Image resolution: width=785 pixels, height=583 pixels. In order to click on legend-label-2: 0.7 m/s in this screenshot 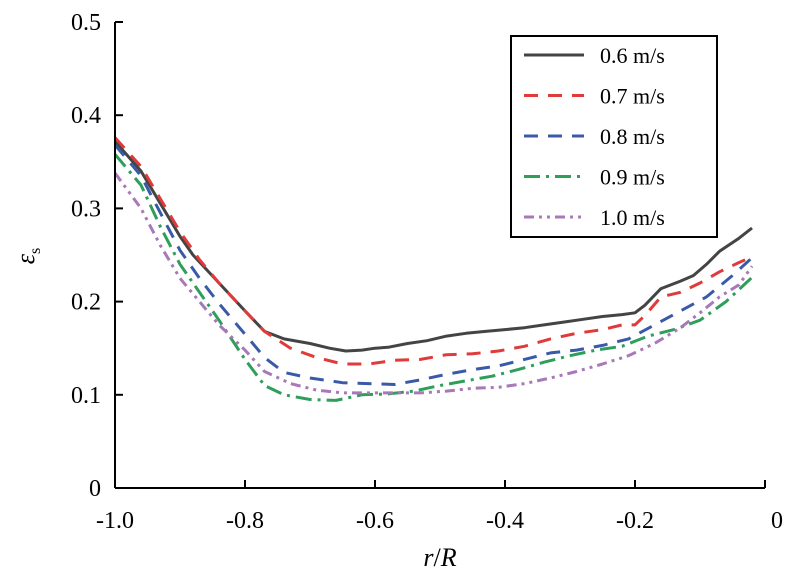, I will do `click(632, 96)`.